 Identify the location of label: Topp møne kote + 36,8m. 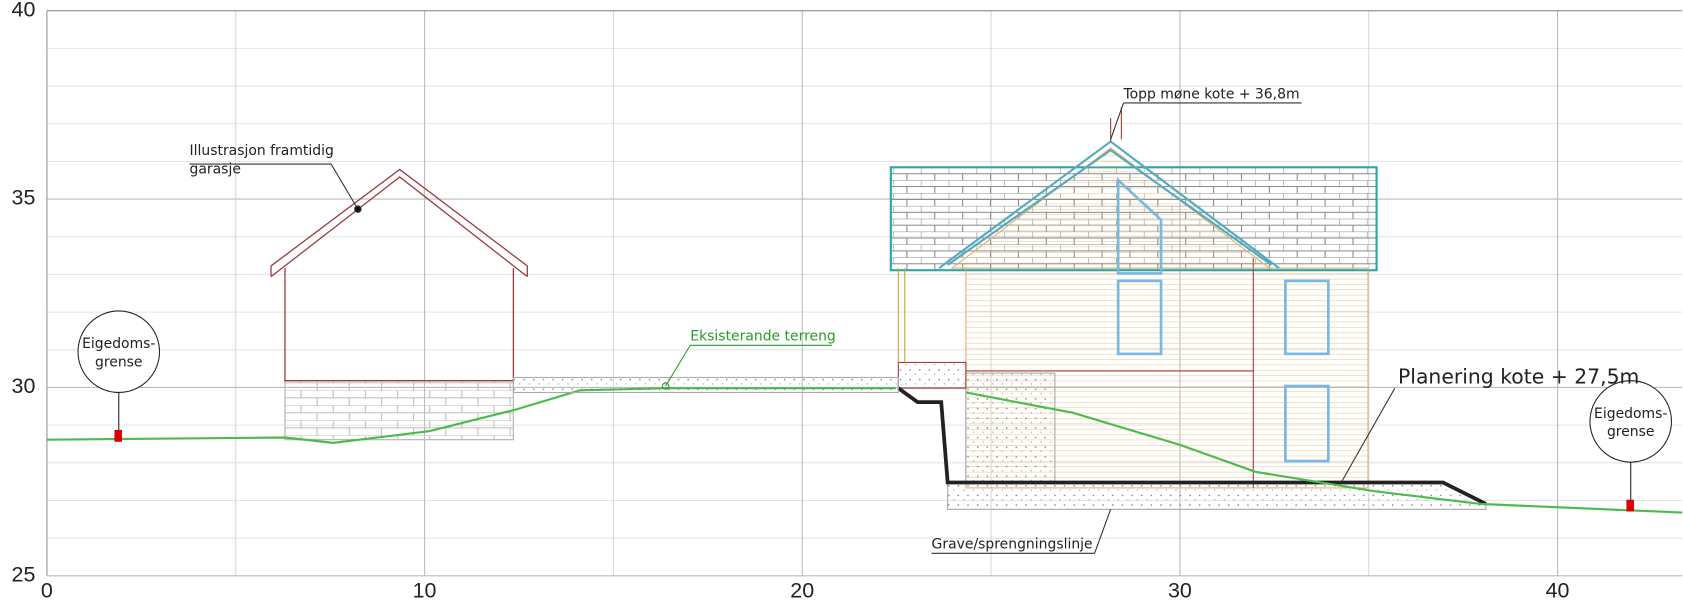
(1211, 94).